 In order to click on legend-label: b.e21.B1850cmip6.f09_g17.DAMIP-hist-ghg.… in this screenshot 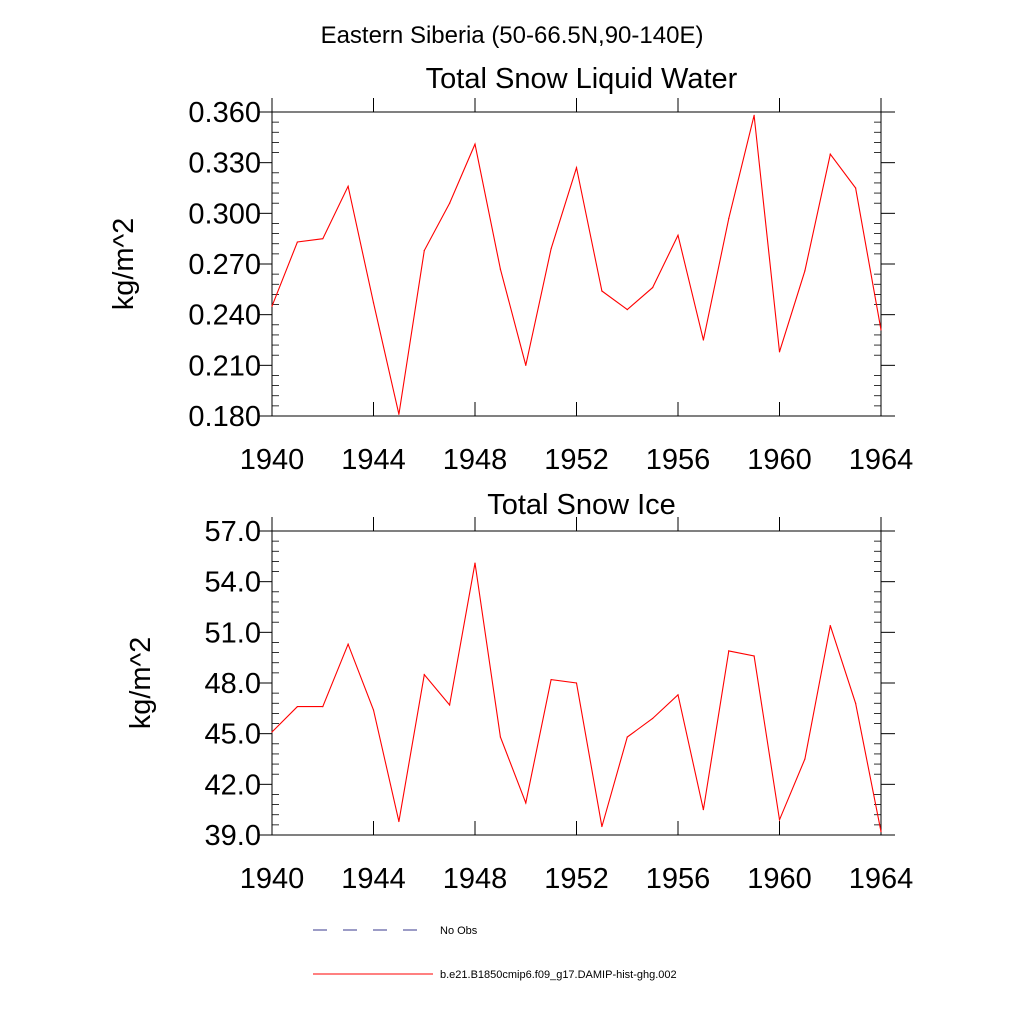, I will do `click(558, 975)`.